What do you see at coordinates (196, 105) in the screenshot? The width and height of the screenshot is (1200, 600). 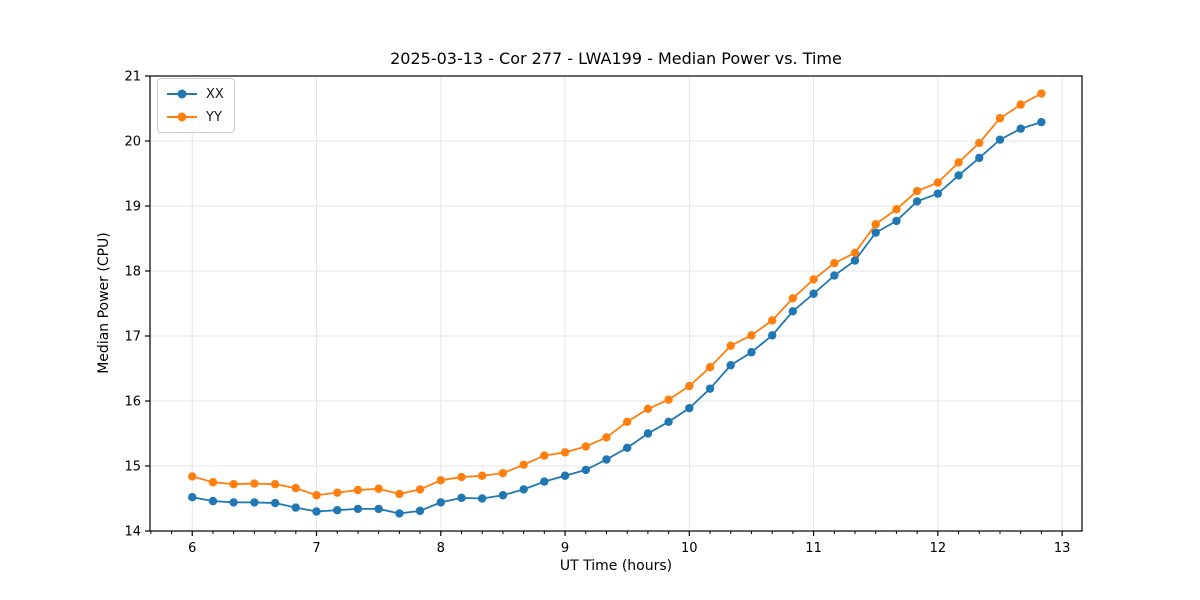 I see `legend: XX YY` at bounding box center [196, 105].